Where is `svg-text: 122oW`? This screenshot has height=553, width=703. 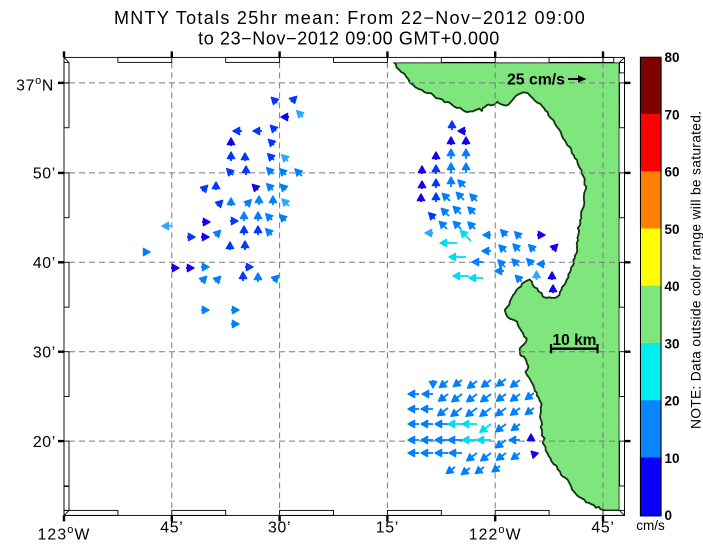
svg-text: 122oW is located at coordinates (495, 534).